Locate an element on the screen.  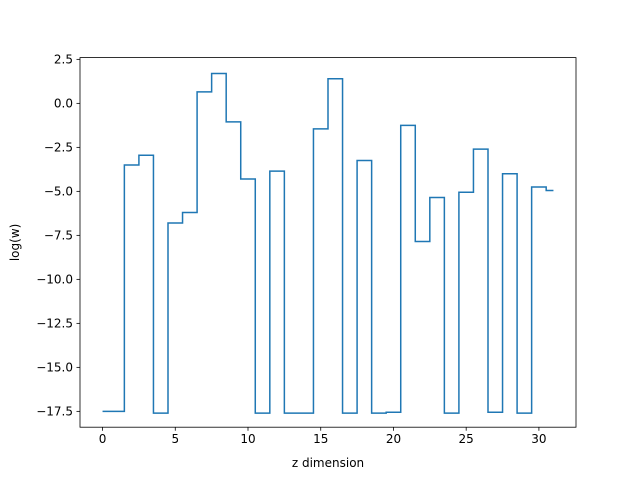
y-axis-ticks: 2.5 0.0 −2.5 −5.0 −7.5 −10.0 −12.5 −15.0 −17.5 is located at coordinates (58, 236).